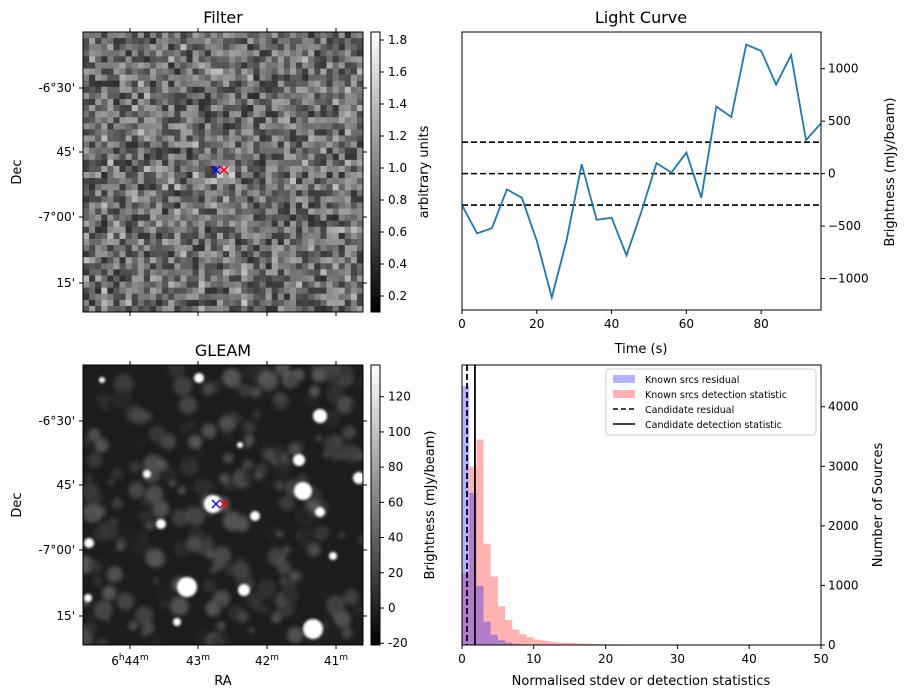  Describe the element at coordinates (395, 538) in the screenshot. I see `colorbar-tick-label: 40` at that location.